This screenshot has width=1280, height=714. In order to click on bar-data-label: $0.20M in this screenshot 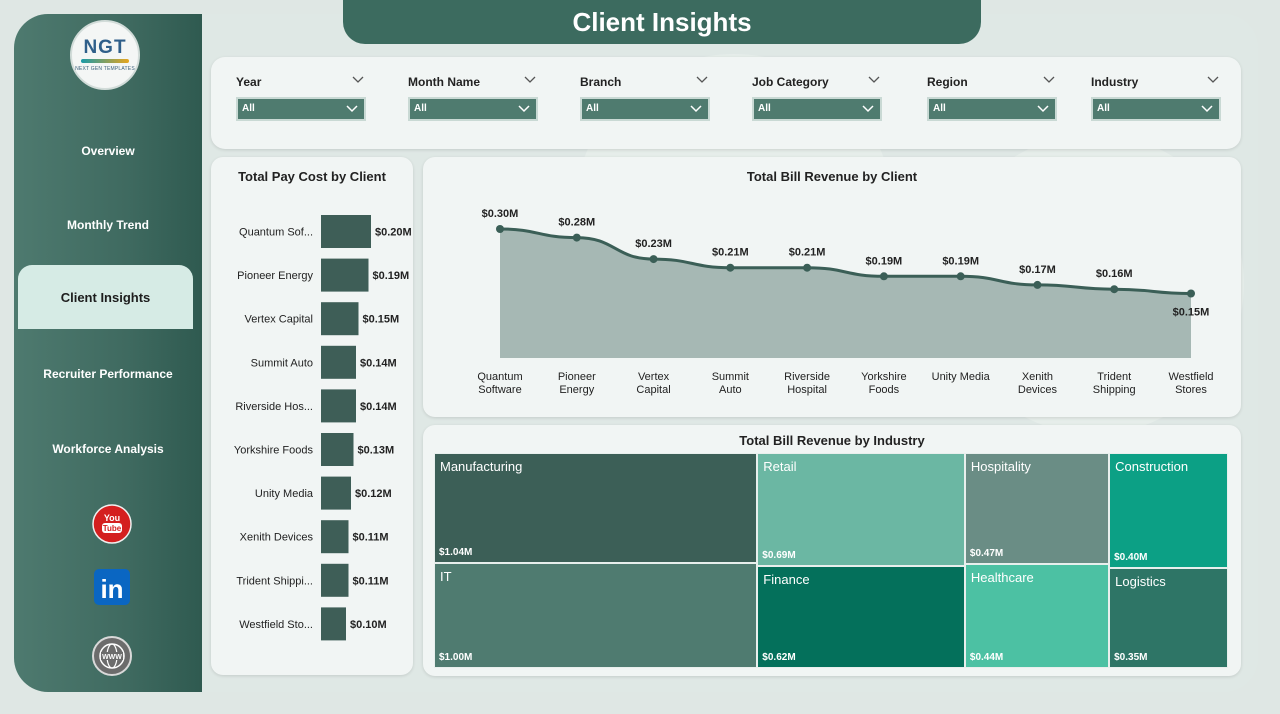, I will do `click(393, 233)`.